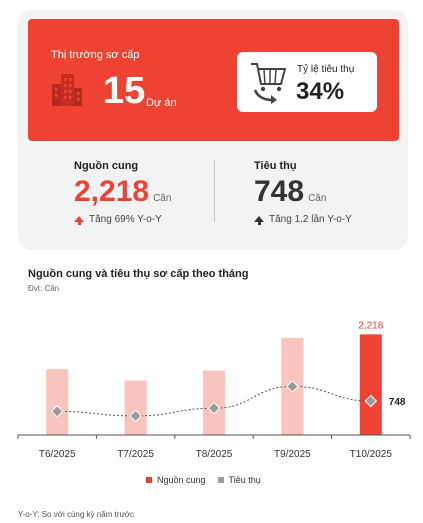  I want to click on legend-item-sales: Tiêu thụ, so click(239, 480).